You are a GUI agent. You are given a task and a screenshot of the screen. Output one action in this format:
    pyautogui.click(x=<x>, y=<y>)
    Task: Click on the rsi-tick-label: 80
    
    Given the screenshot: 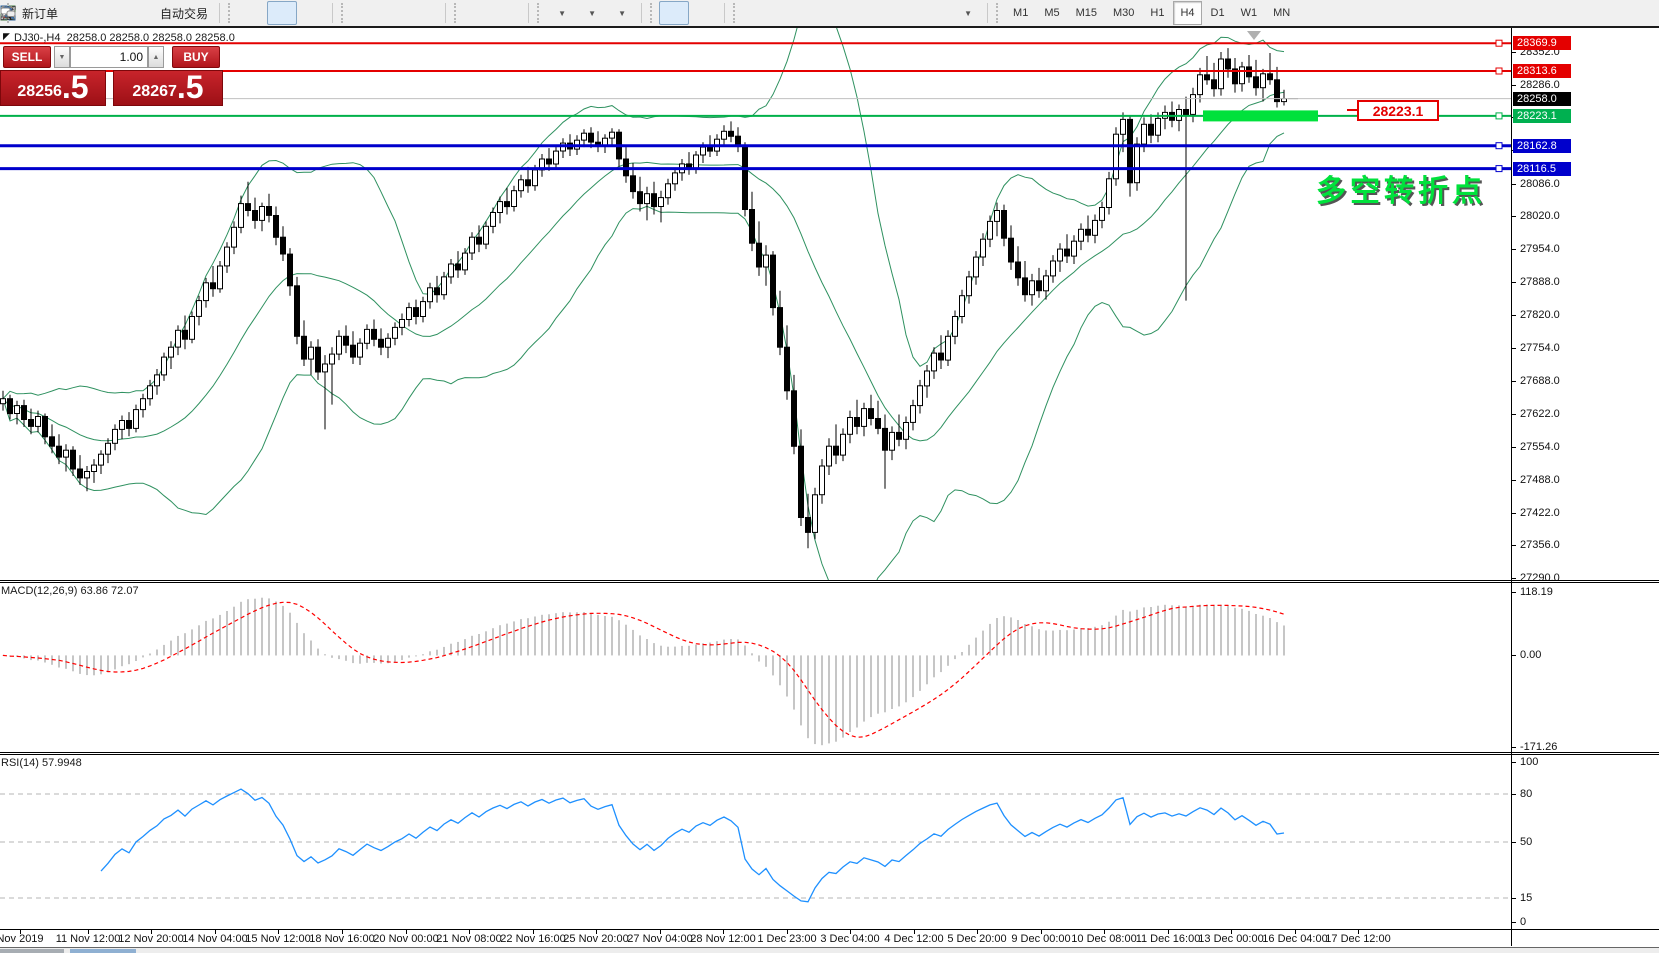 What is the action you would take?
    pyautogui.click(x=1526, y=794)
    